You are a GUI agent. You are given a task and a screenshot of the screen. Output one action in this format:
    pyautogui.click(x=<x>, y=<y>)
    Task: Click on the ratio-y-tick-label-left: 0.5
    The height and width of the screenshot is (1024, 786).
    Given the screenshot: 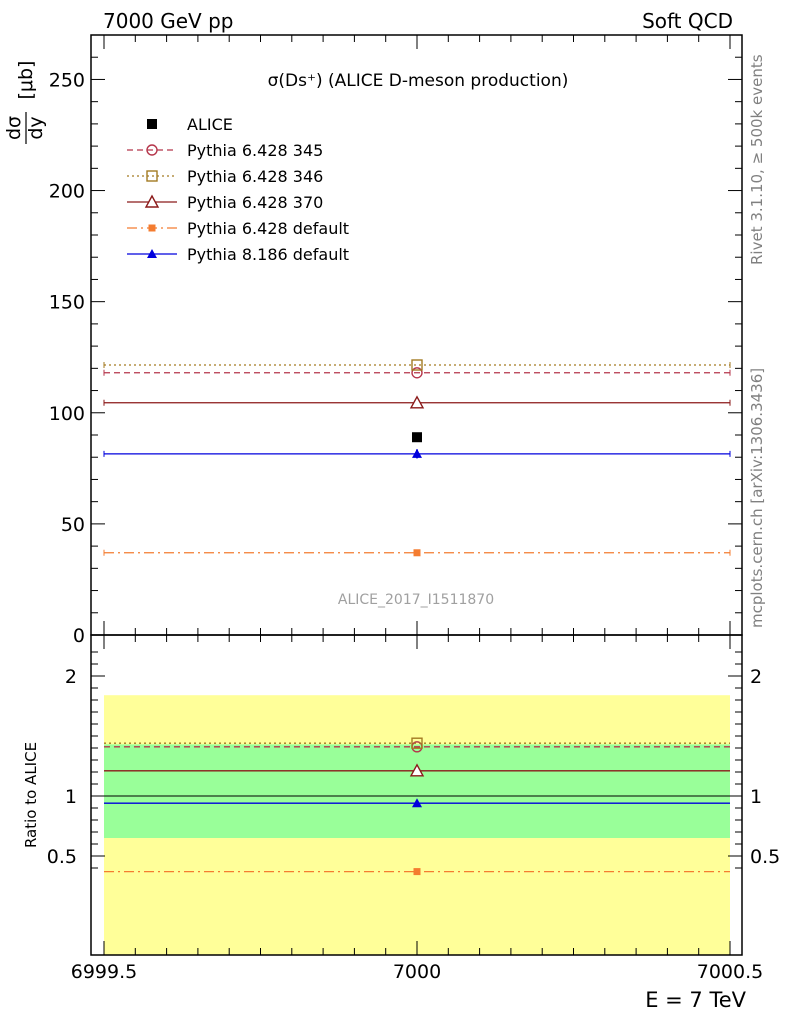 What is the action you would take?
    pyautogui.click(x=62, y=857)
    